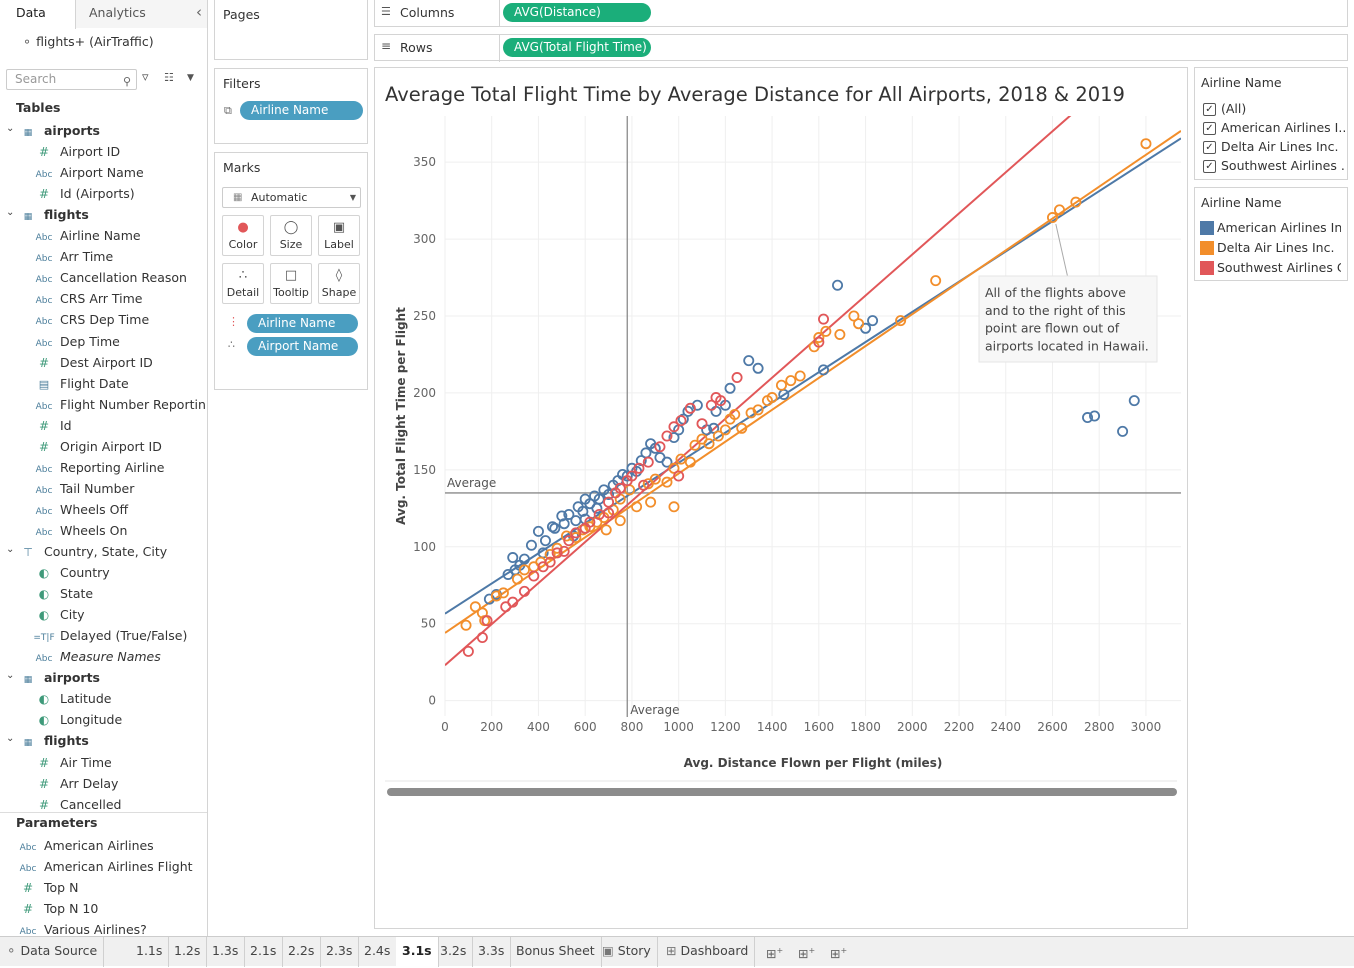  I want to click on field-item: Abc Reporting Airline, so click(98, 467).